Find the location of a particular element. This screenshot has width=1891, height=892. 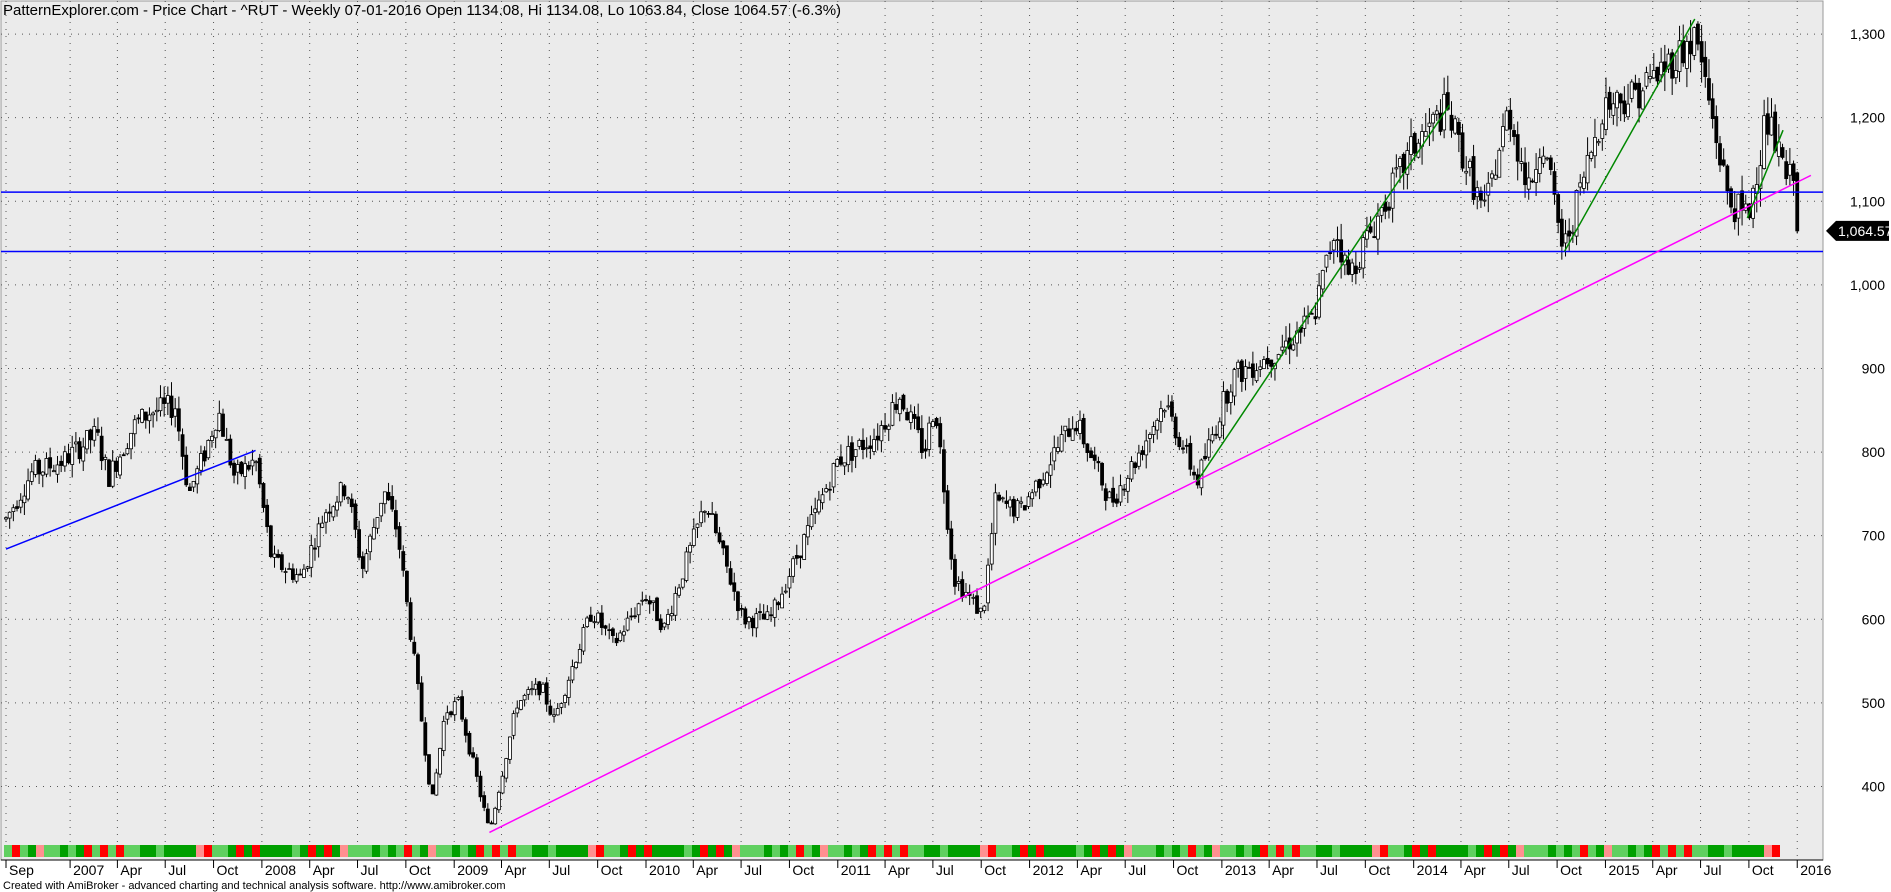

y-tick-label: 1,100 is located at coordinates (1867, 201).